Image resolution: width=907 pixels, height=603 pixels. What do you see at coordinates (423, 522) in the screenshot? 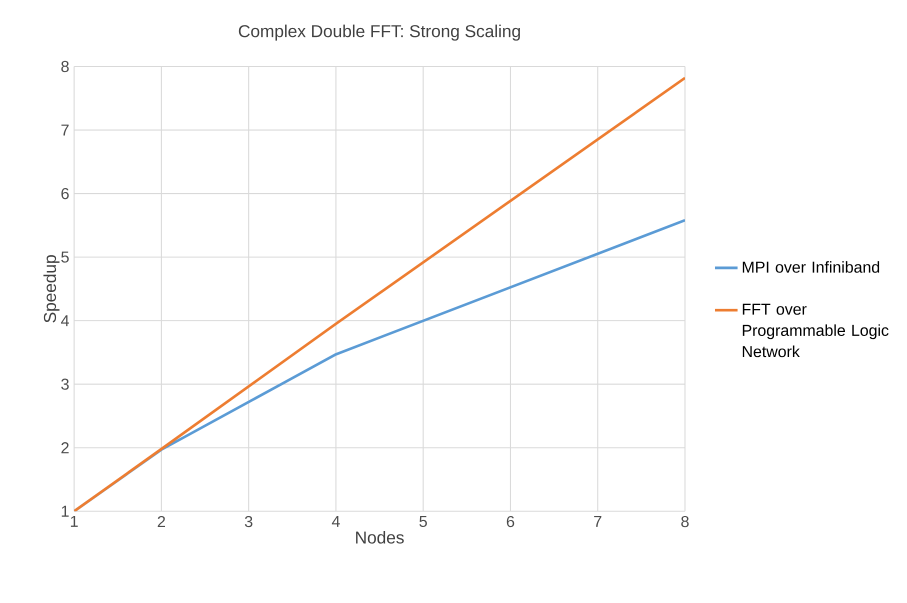
I see `x-tick-label: 5` at bounding box center [423, 522].